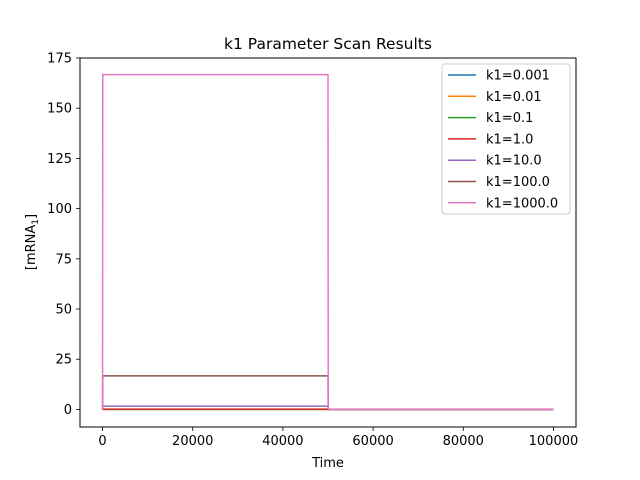  What do you see at coordinates (63, 360) in the screenshot?
I see `y-tick-label: 25` at bounding box center [63, 360].